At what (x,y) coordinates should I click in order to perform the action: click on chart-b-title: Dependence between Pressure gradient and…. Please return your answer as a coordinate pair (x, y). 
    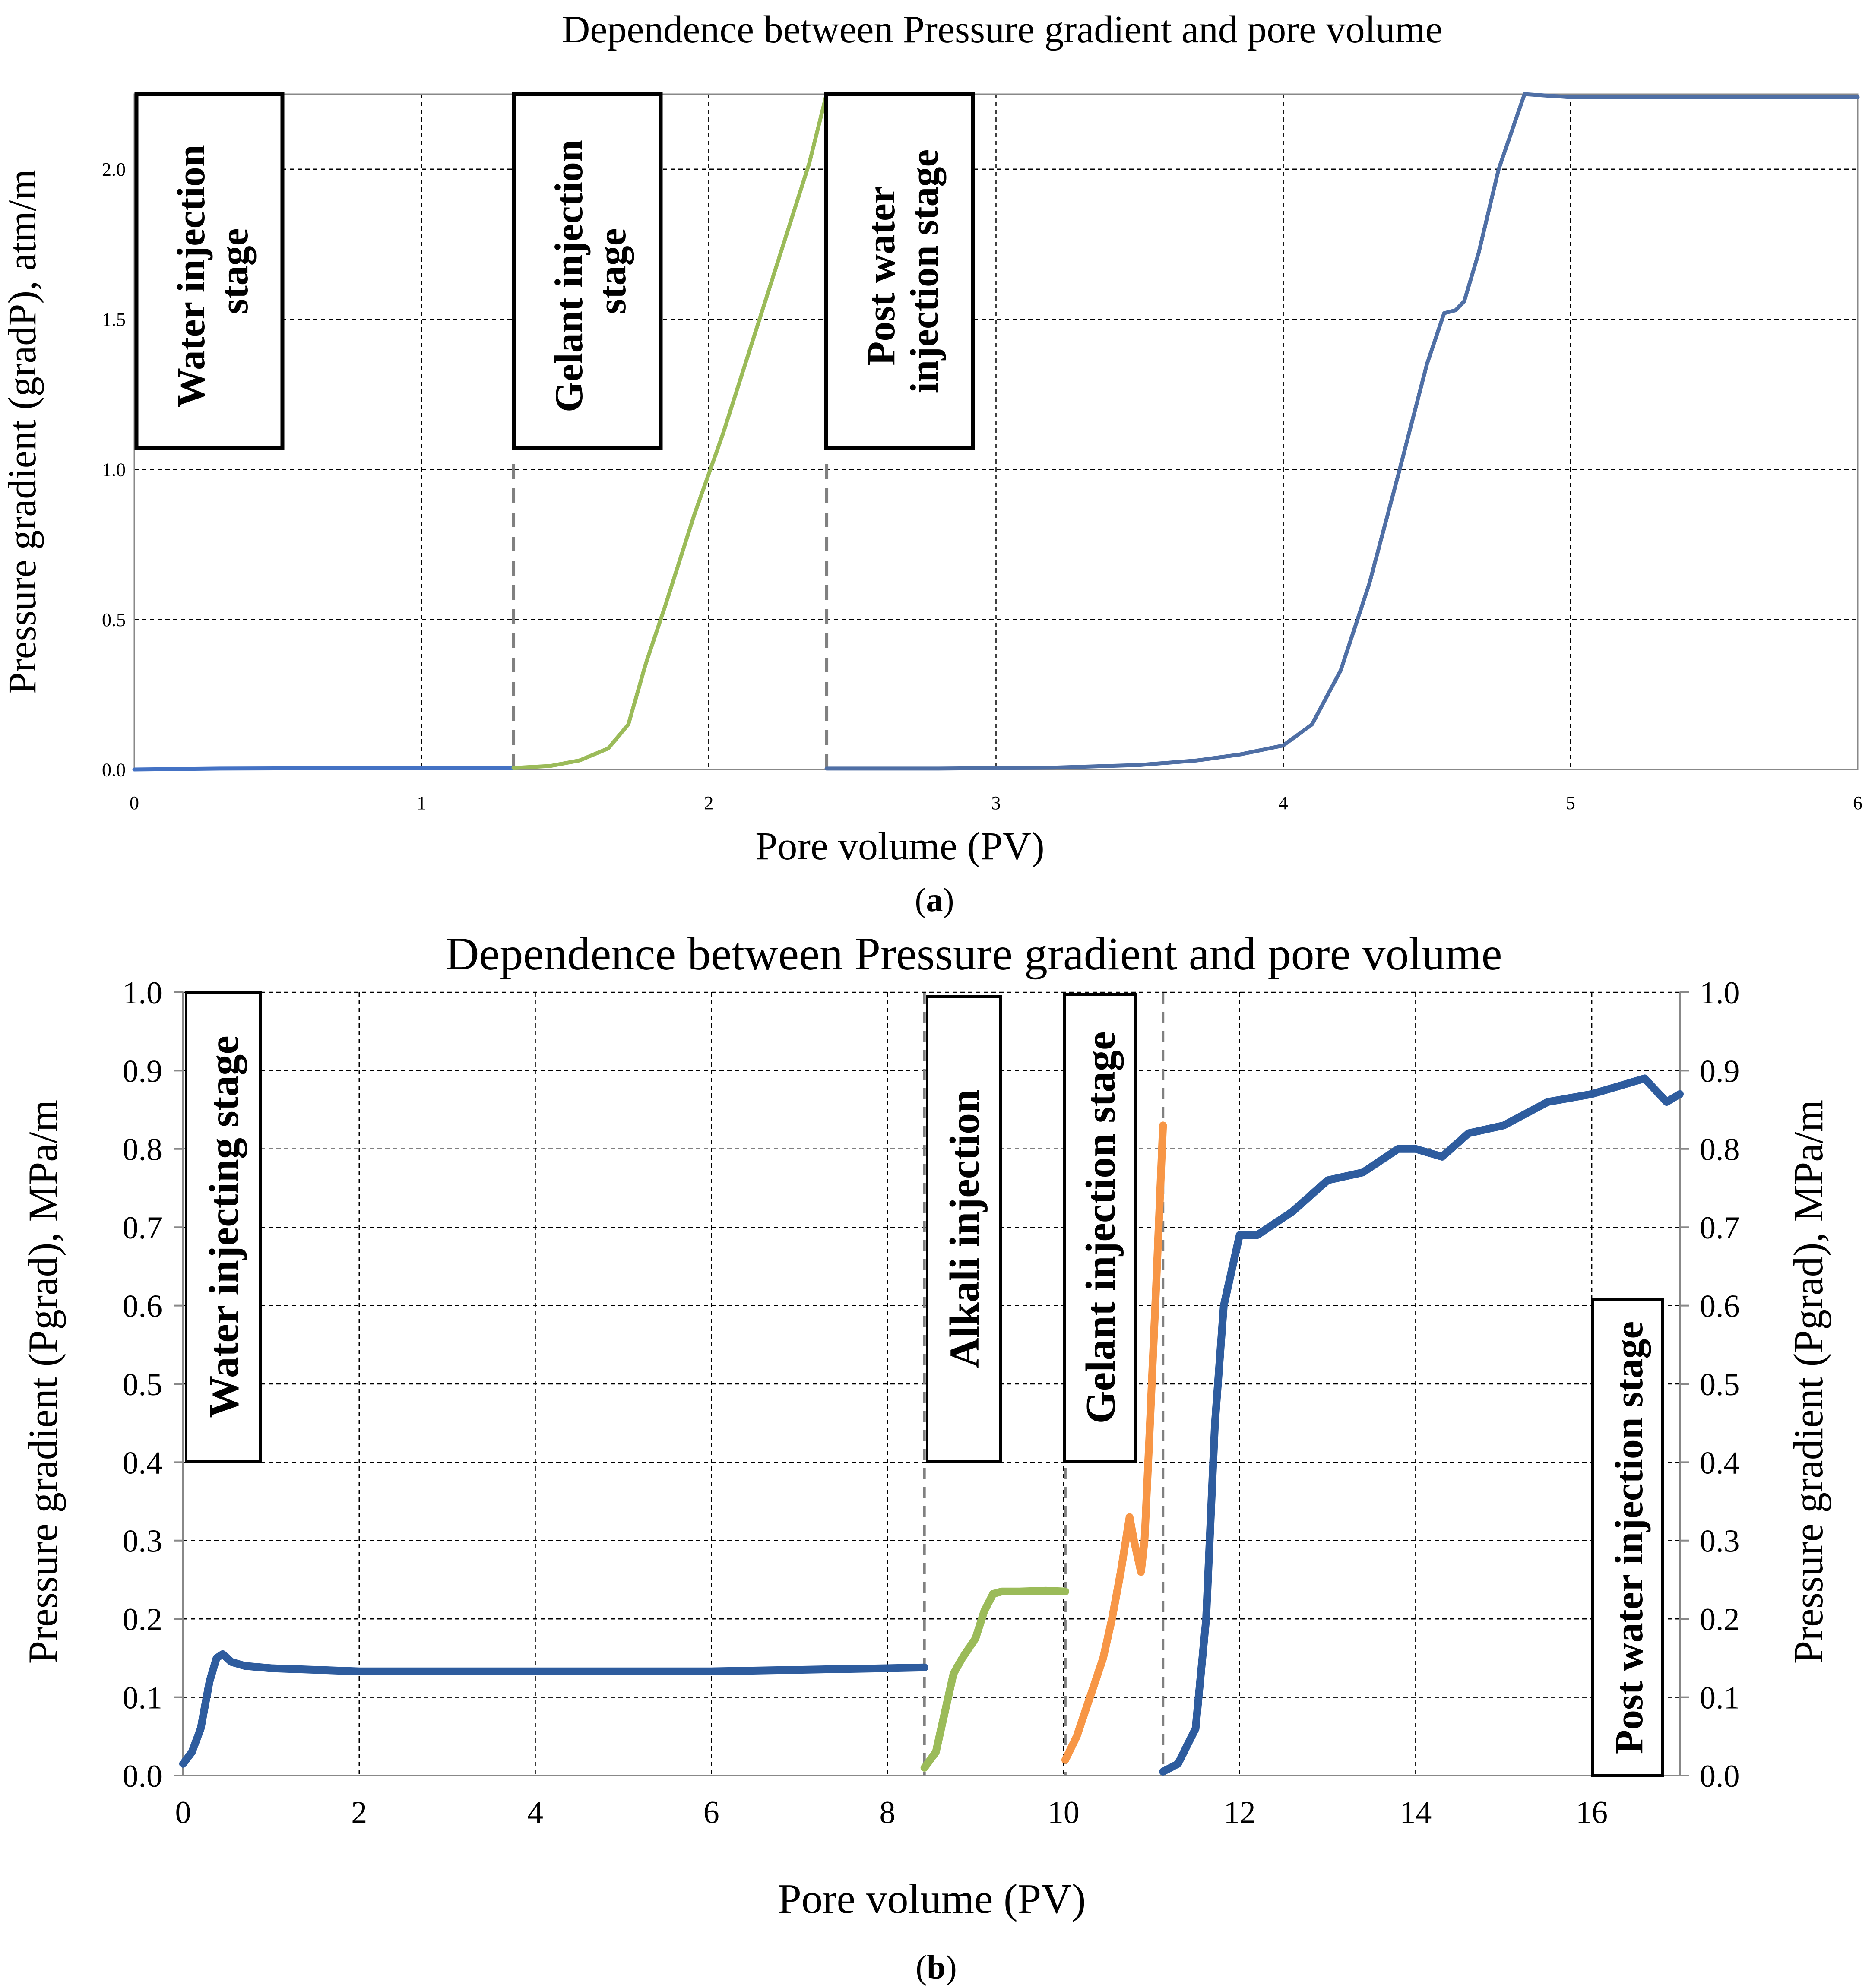
    Looking at the image, I should click on (973, 954).